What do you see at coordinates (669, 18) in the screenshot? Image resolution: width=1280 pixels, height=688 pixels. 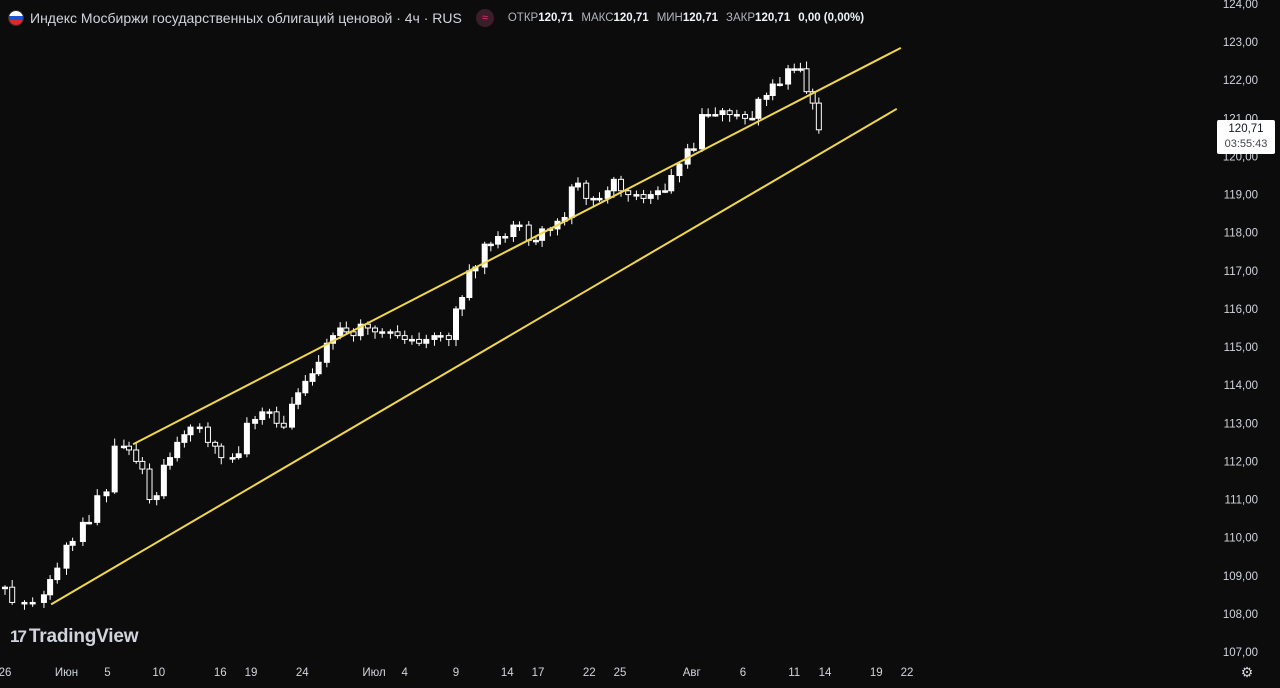 I see `low-label: МИН` at bounding box center [669, 18].